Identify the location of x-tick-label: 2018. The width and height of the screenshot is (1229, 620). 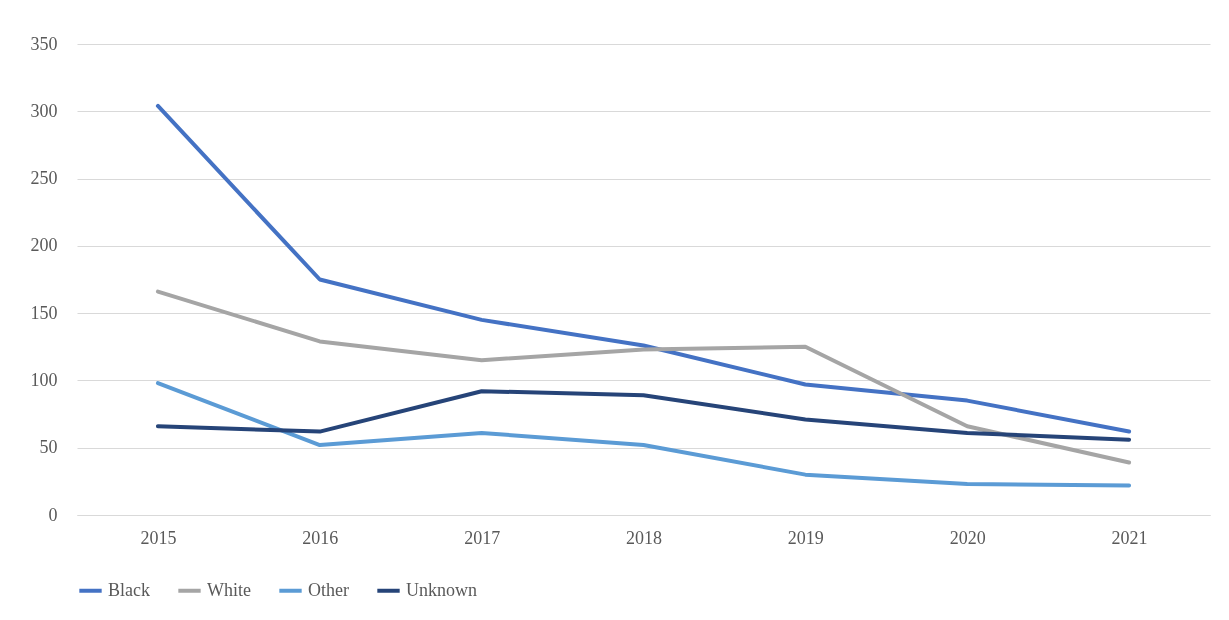
(644, 537).